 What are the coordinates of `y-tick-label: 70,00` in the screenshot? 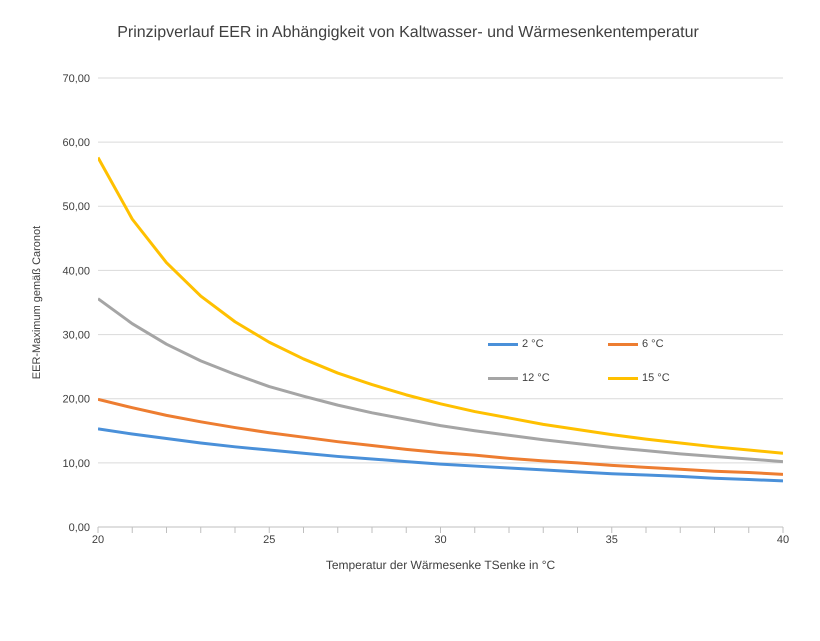 It's located at (76, 78).